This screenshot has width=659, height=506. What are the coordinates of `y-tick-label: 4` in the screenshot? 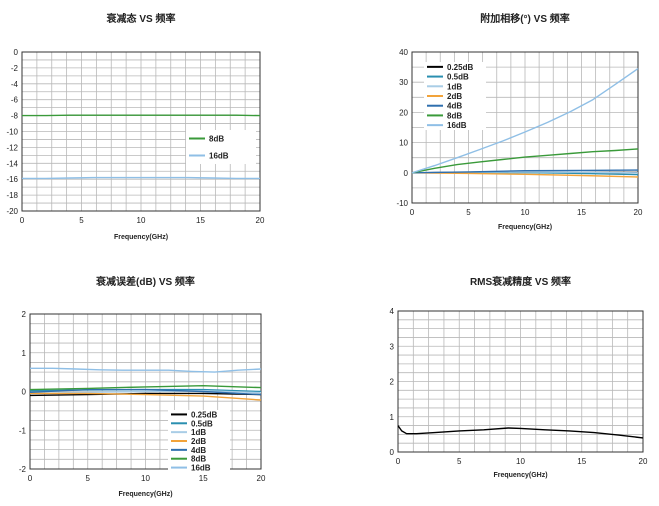 It's located at (392, 311).